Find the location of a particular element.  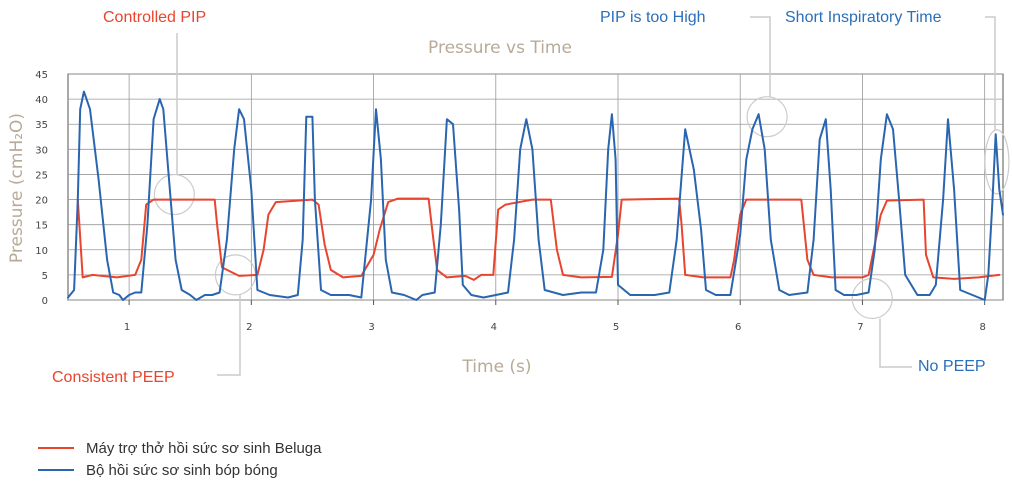

y-tick-label: 0 is located at coordinates (45, 301).